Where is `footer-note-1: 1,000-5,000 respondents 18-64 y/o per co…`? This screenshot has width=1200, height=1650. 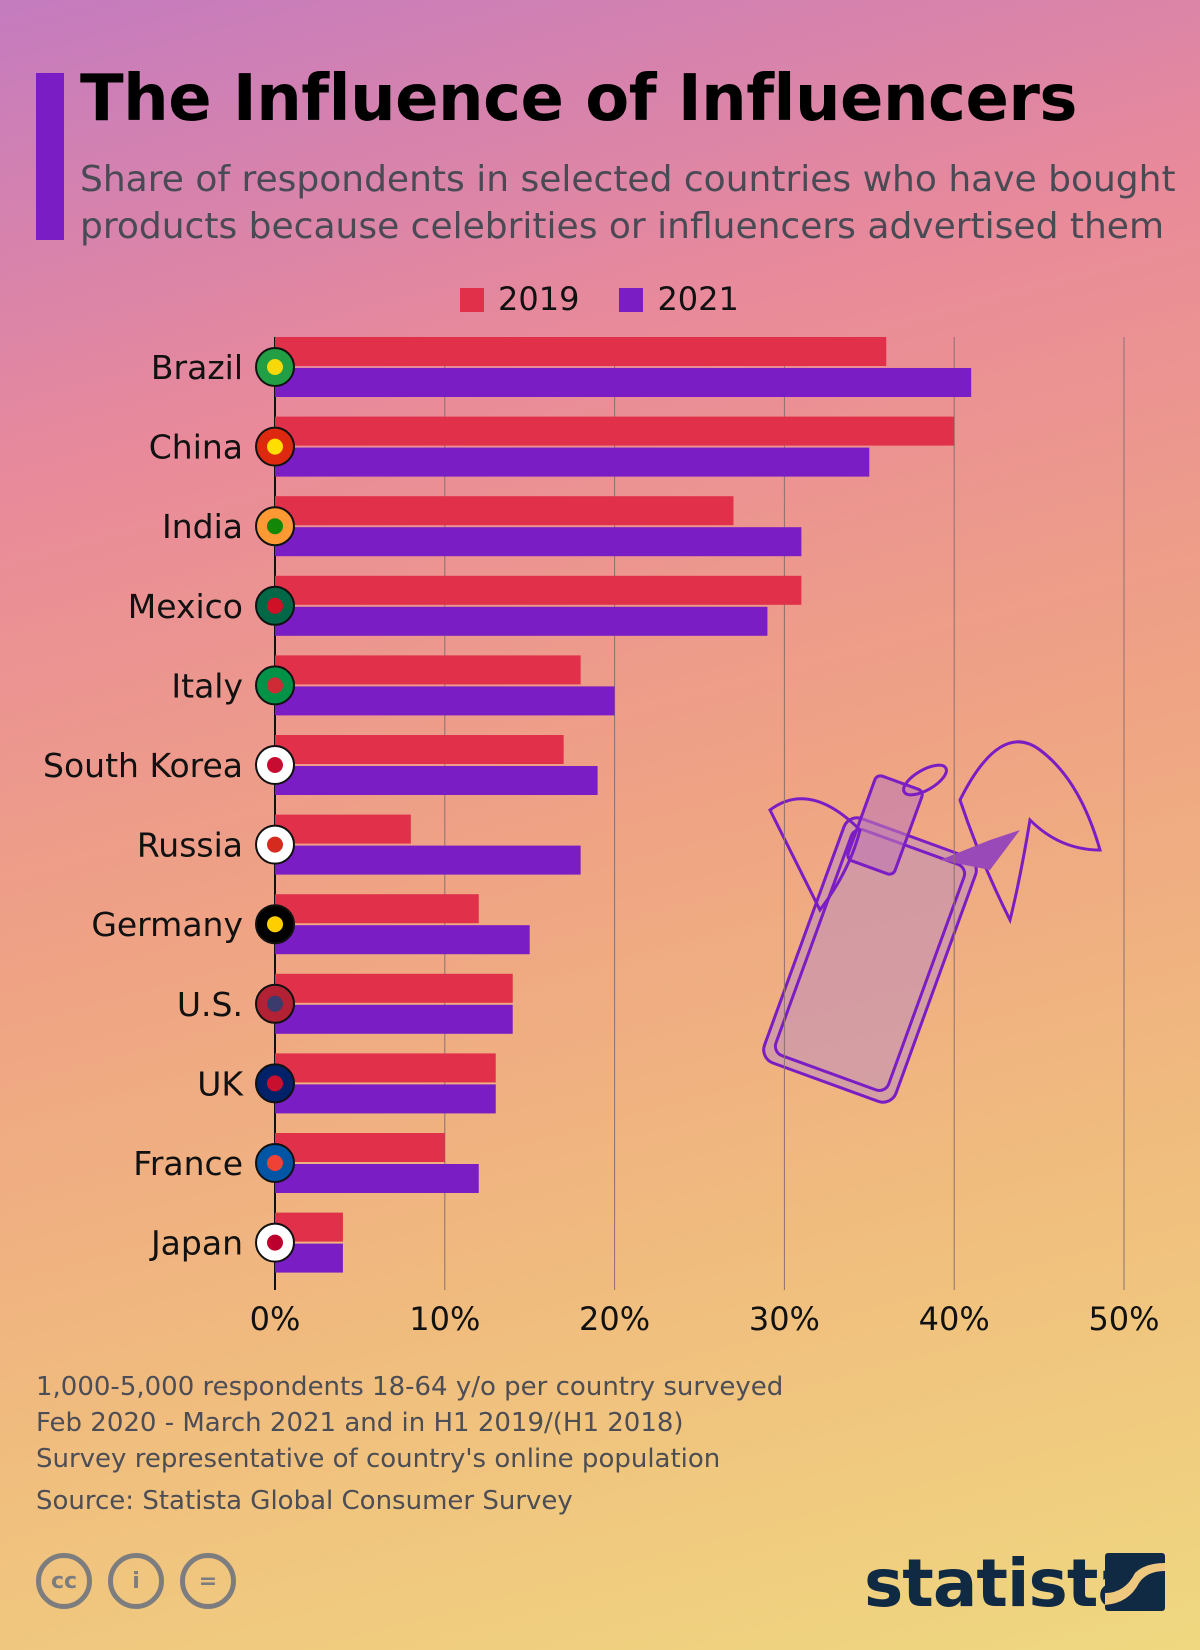 footer-note-1: 1,000-5,000 respondents 18-64 y/o per co… is located at coordinates (410, 1387).